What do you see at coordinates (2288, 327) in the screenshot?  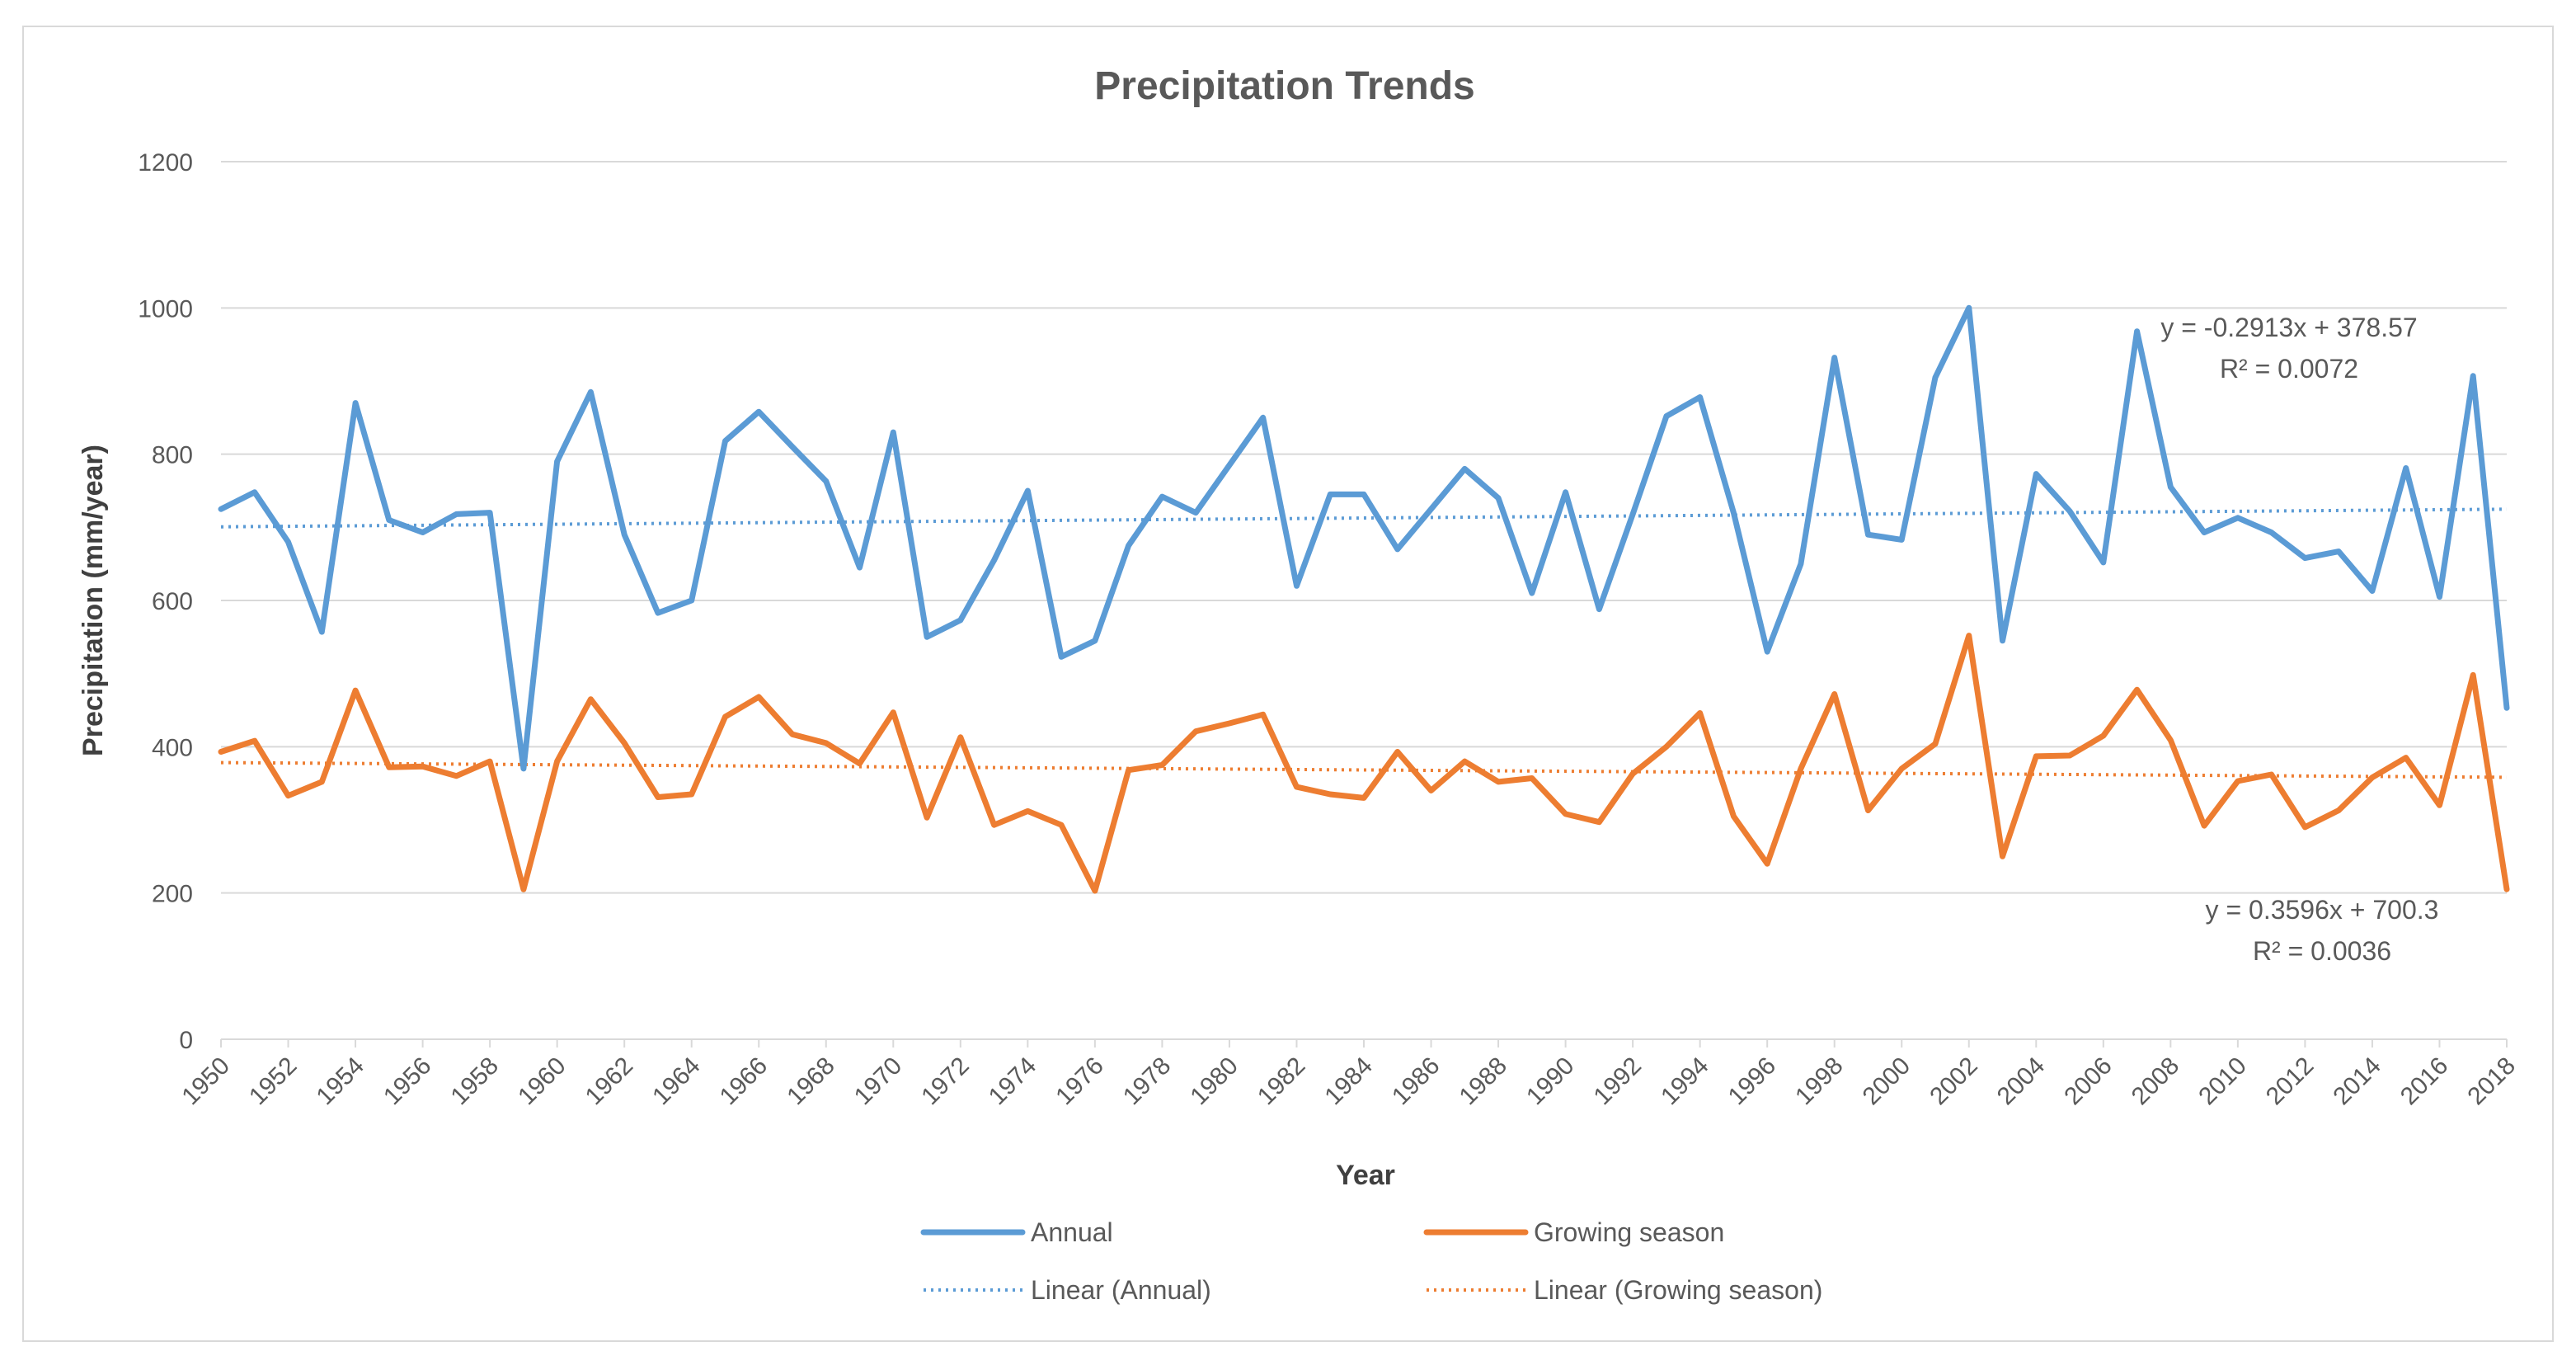 I see `annual-trend-equation: y = -0.2913x + 378.57` at bounding box center [2288, 327].